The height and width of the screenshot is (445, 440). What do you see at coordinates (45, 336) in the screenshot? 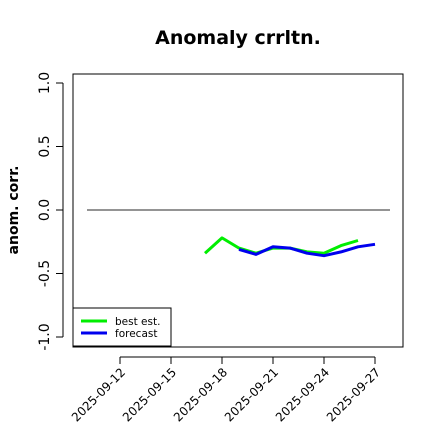
I see `y-tick-label: -1.0` at bounding box center [45, 336].